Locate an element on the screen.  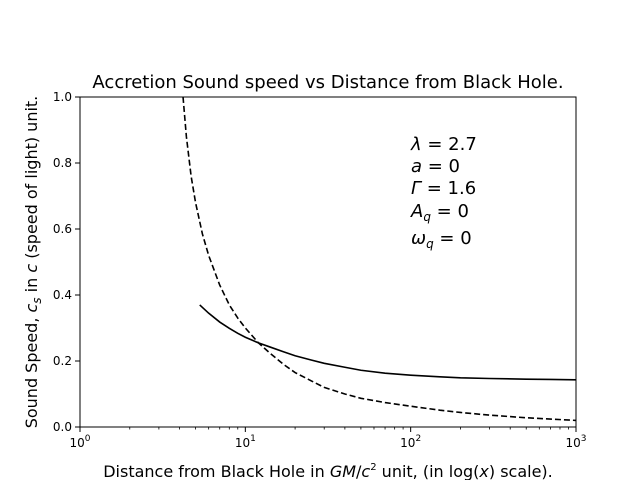
annotation-line: Γ = 1.6 is located at coordinates (443, 188).